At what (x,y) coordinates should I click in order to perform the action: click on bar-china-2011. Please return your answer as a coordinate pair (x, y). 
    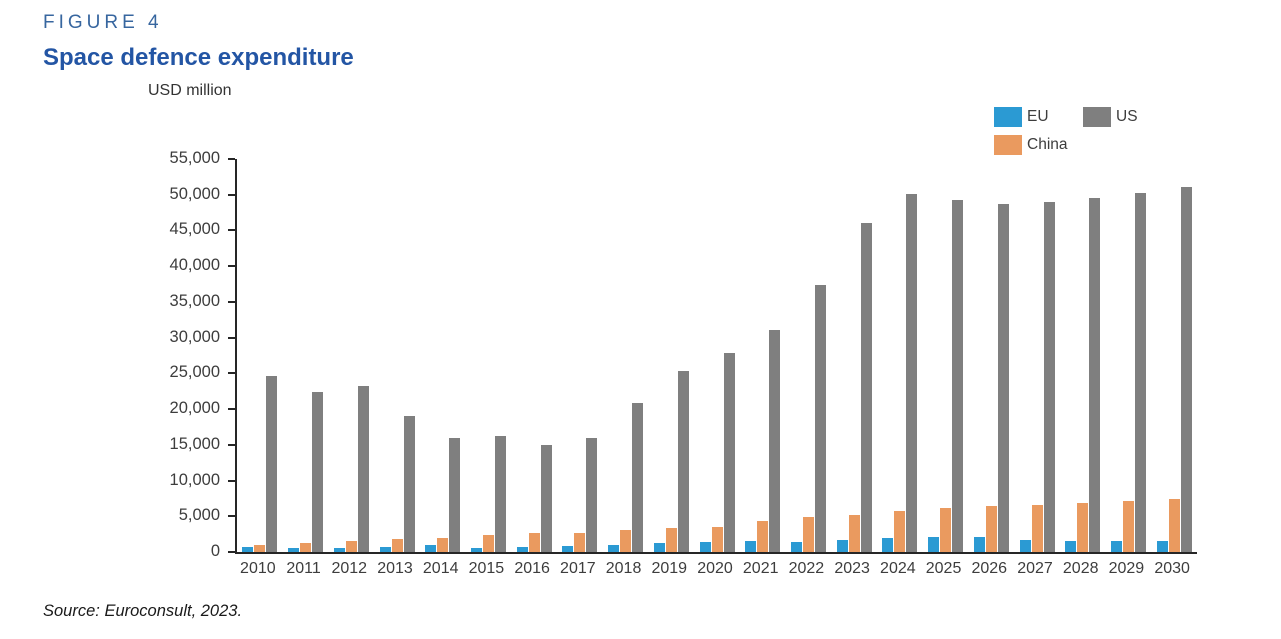
    Looking at the image, I should click on (306, 547).